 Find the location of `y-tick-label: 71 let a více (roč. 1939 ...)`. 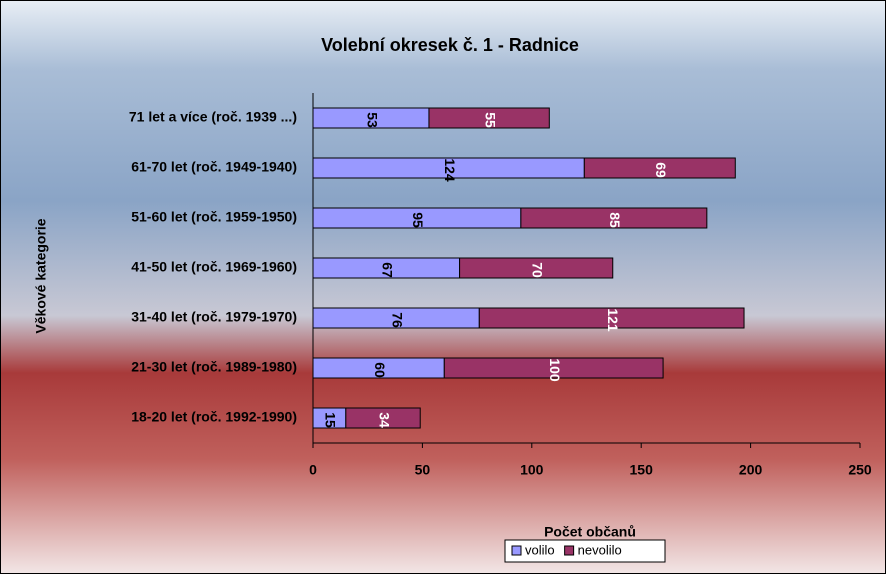

y-tick-label: 71 let a více (roč. 1939 ...) is located at coordinates (213, 117).